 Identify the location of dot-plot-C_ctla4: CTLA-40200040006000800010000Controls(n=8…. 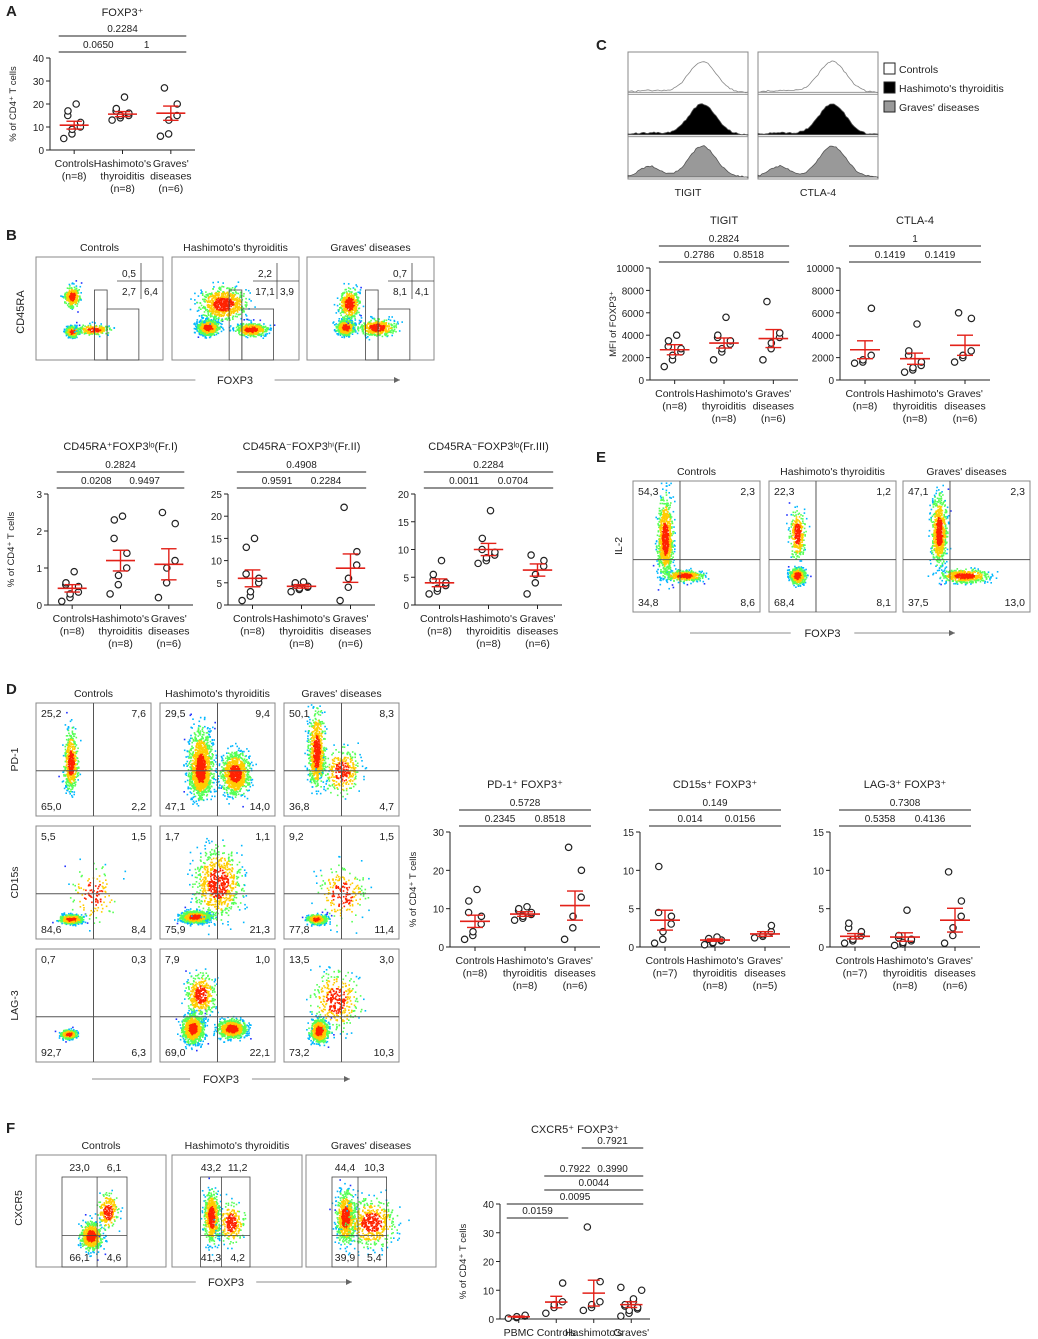
(898, 320).